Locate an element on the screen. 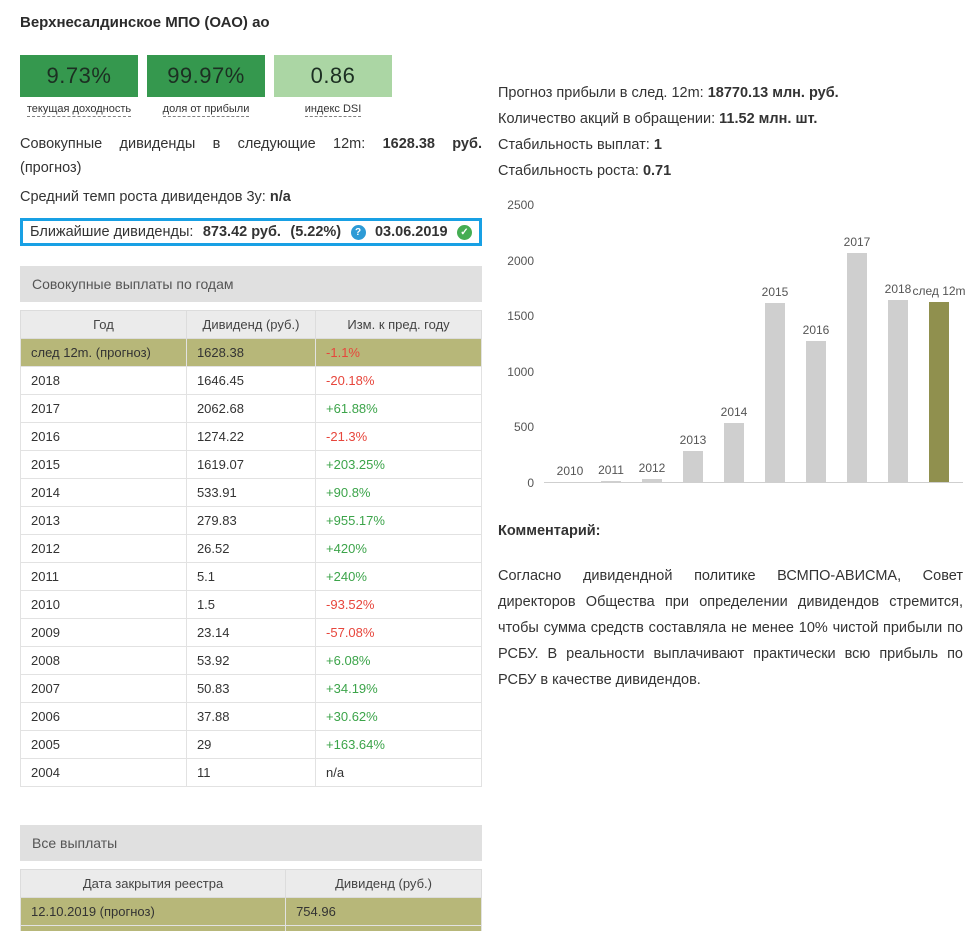 The width and height of the screenshot is (969, 931). dividend-cell: 29 is located at coordinates (251, 745).